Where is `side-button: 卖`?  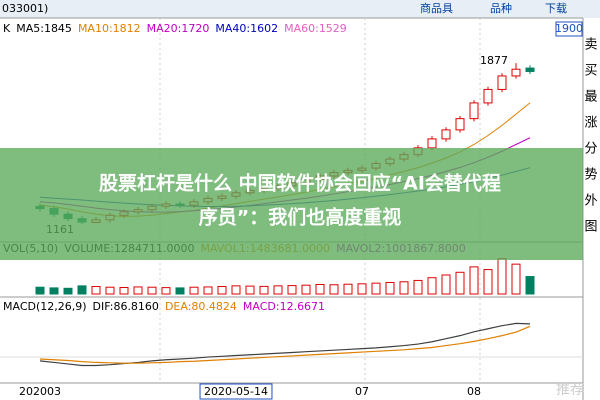 side-button: 卖 is located at coordinates (590, 45).